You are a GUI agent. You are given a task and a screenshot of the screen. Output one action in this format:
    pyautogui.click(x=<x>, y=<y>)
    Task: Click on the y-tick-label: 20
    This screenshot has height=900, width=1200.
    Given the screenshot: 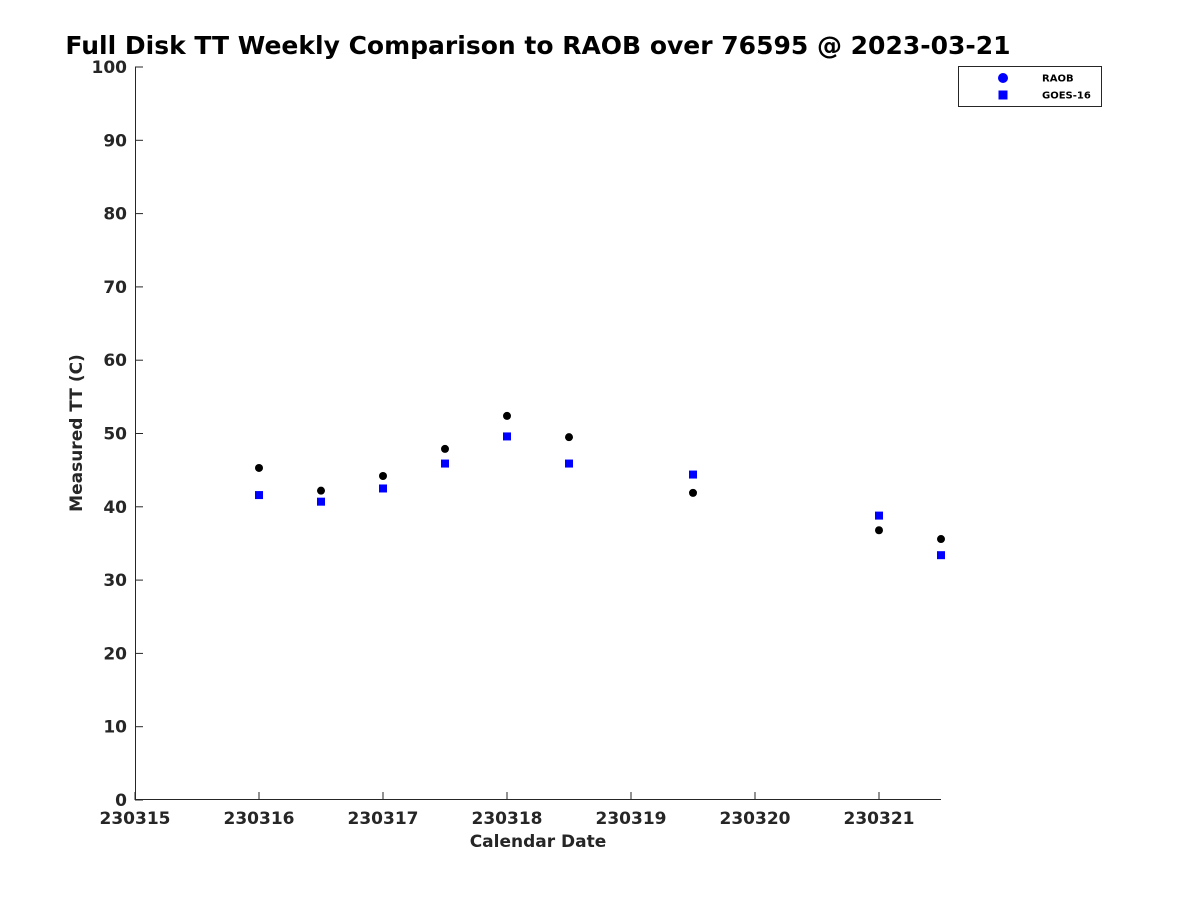 What is the action you would take?
    pyautogui.click(x=115, y=654)
    